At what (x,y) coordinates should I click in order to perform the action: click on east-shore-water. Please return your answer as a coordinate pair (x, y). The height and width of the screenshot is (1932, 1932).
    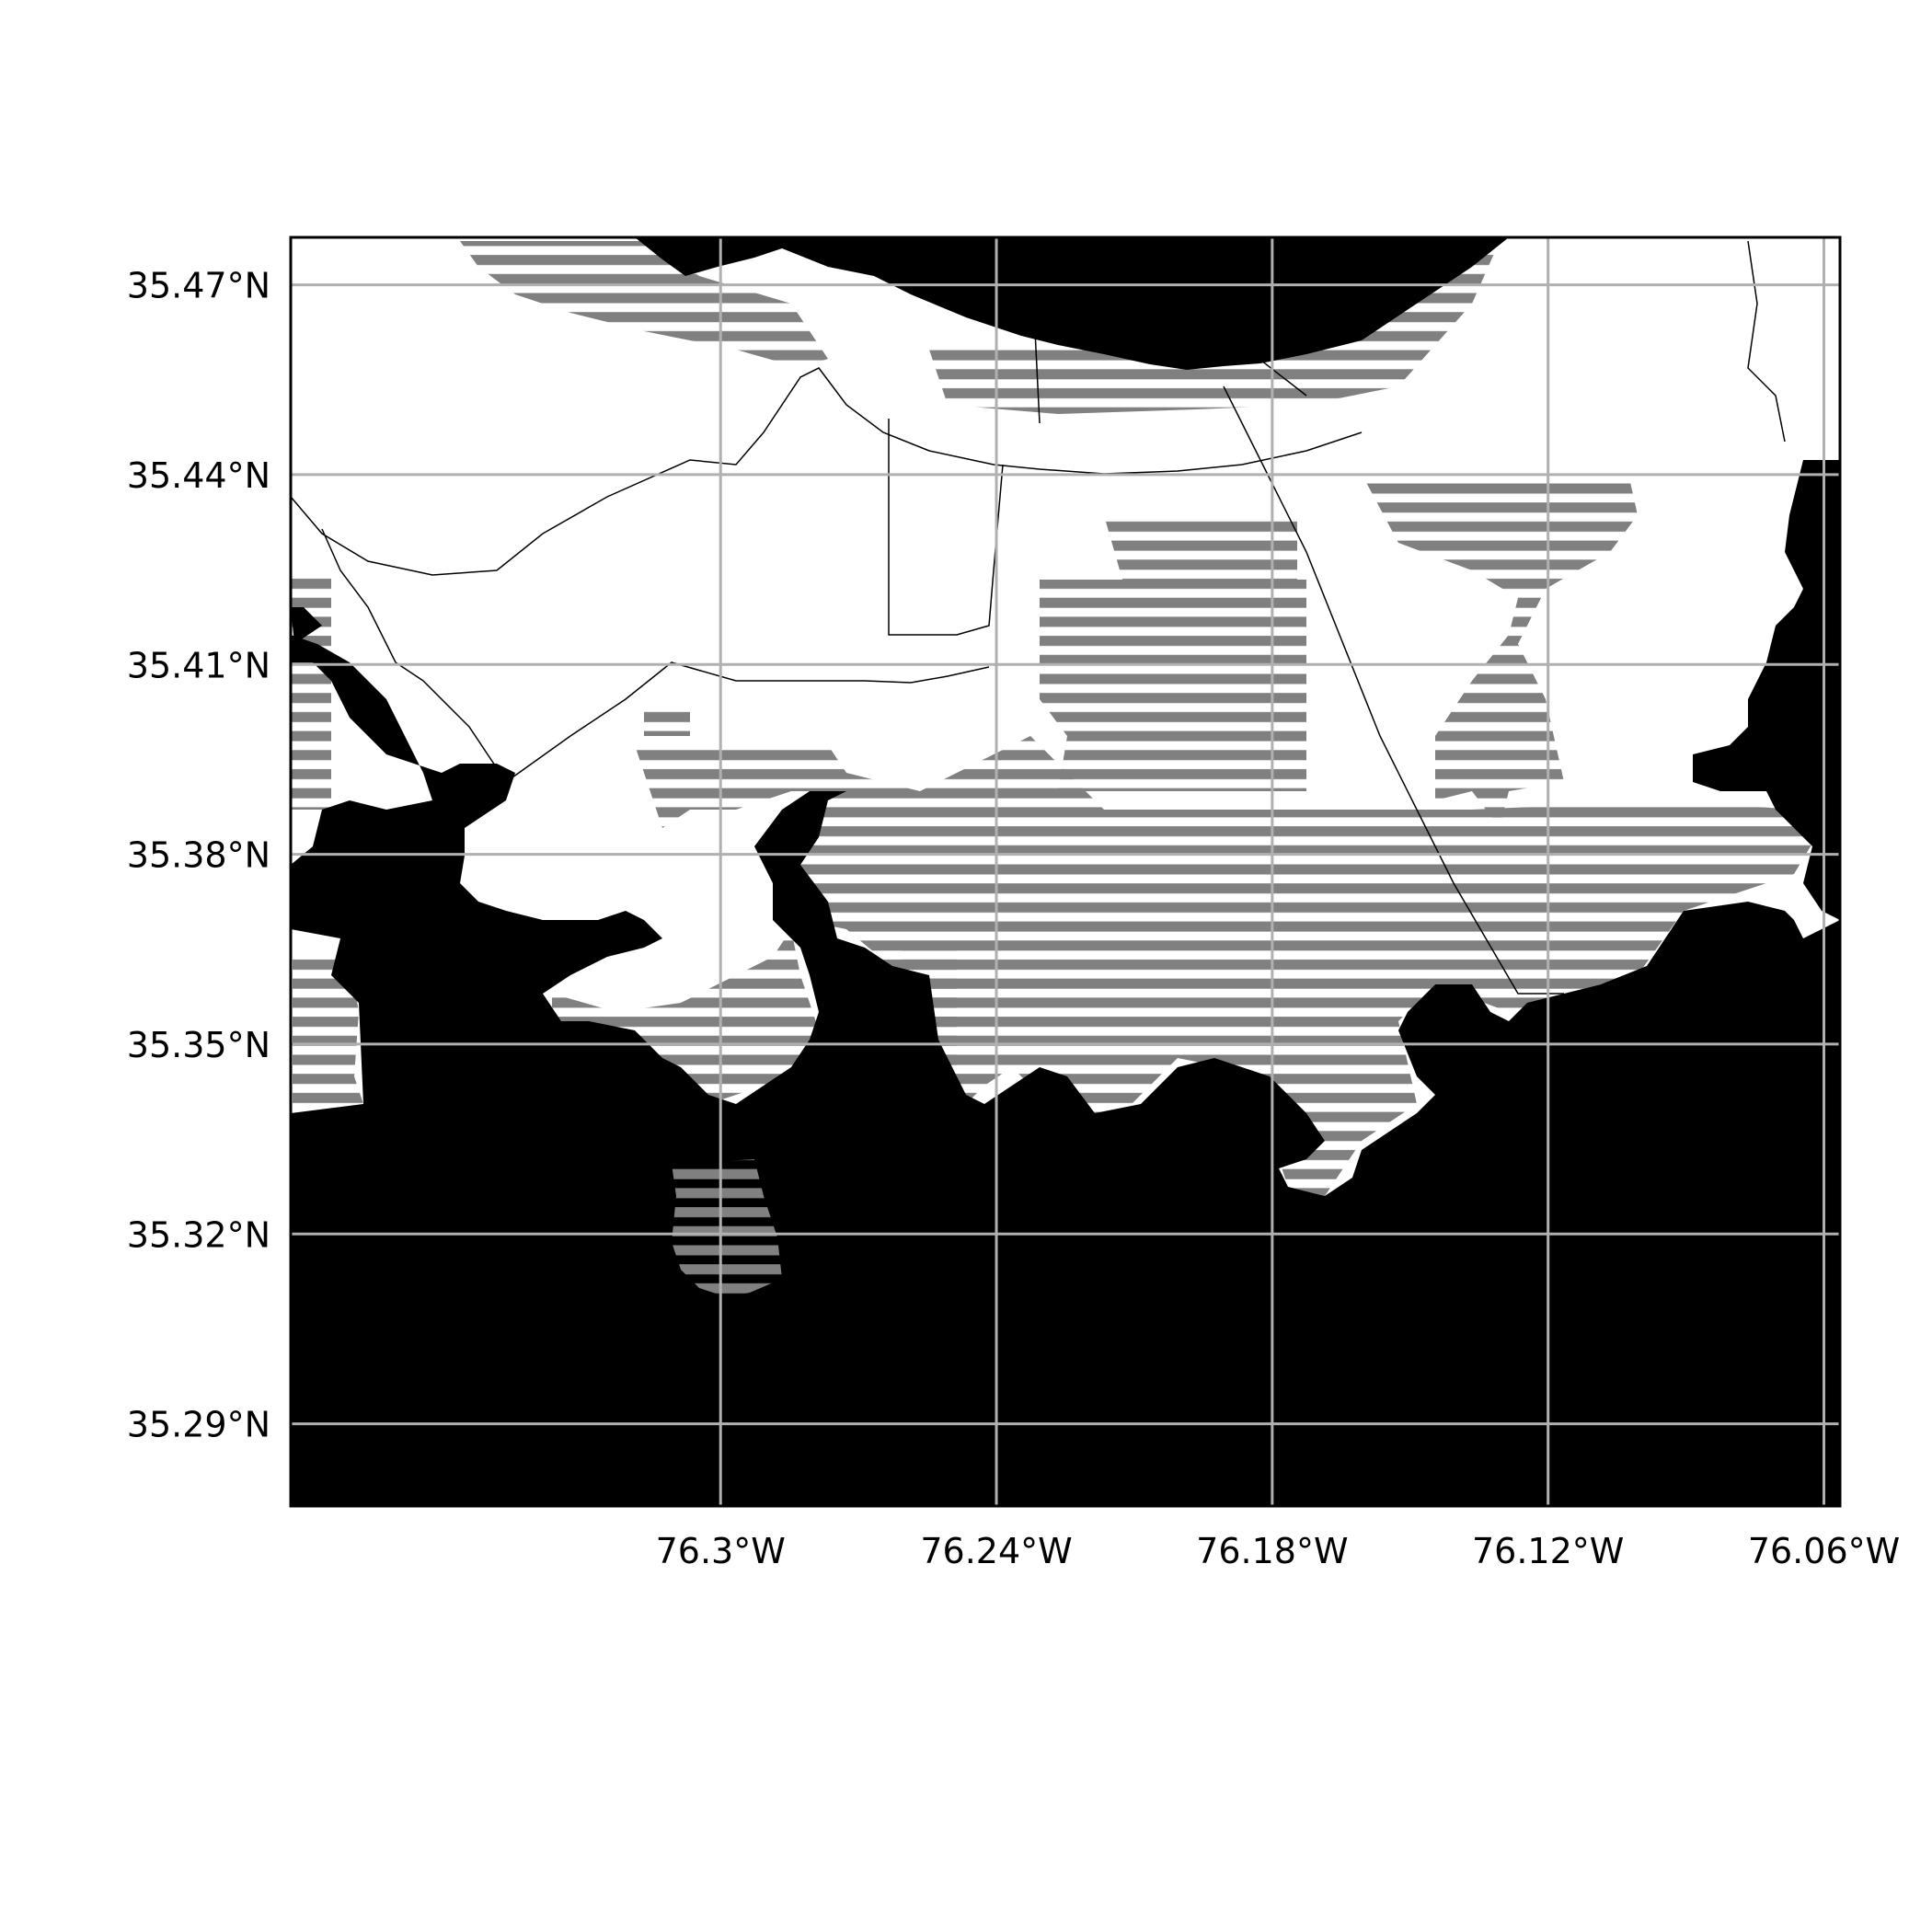
    Looking at the image, I should click on (1766, 690).